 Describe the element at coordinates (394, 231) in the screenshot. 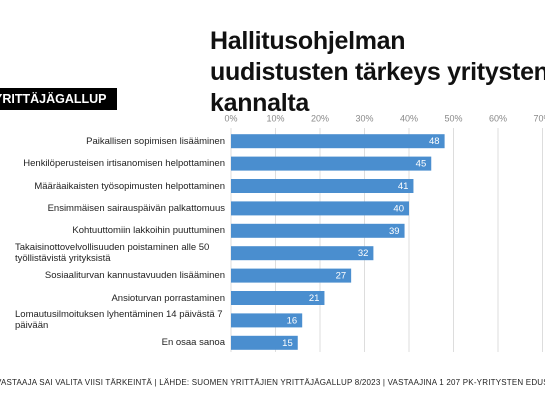

I see `value-label: 39` at that location.